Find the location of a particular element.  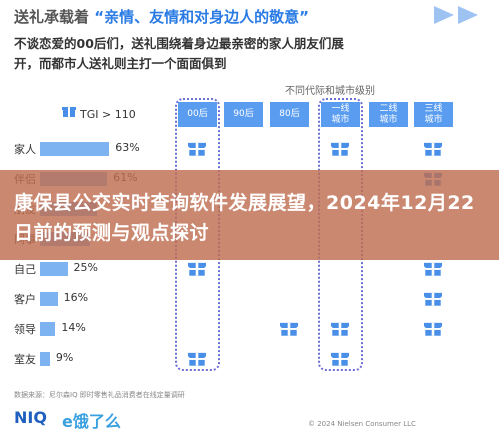

column-header: 90后 is located at coordinates (243, 114).